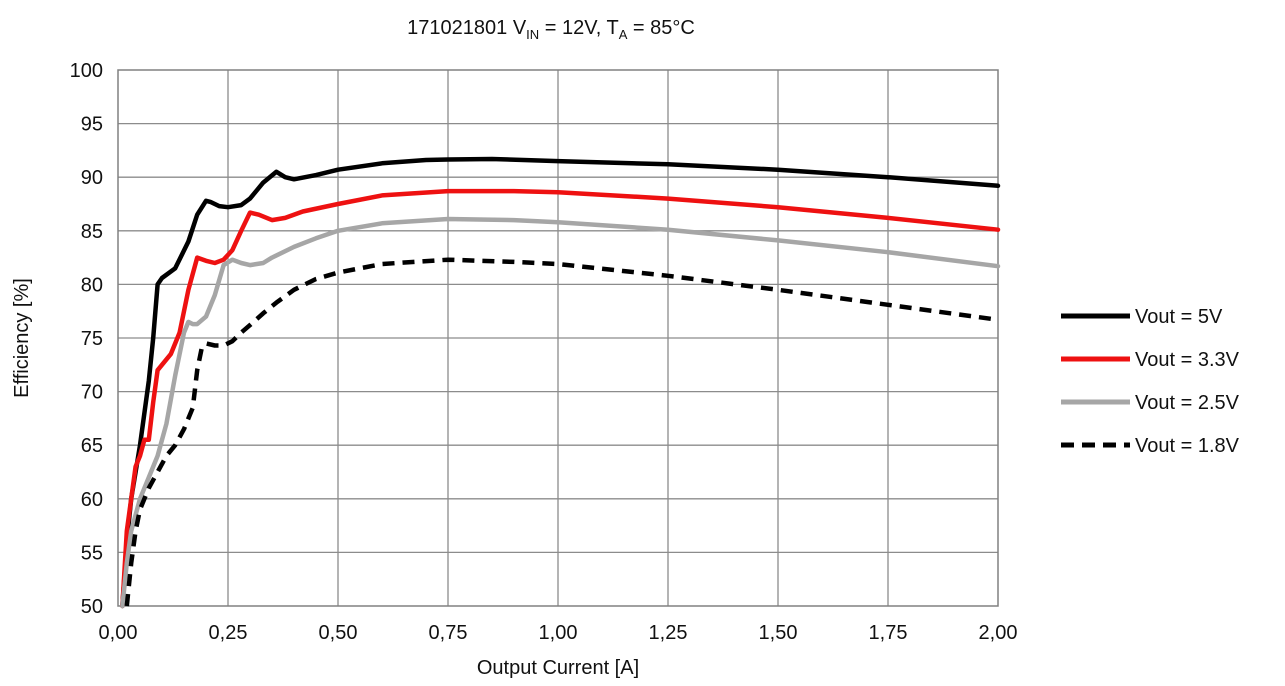 The image size is (1285, 686). What do you see at coordinates (118, 633) in the screenshot?
I see `x-tick-label: 0,00` at bounding box center [118, 633].